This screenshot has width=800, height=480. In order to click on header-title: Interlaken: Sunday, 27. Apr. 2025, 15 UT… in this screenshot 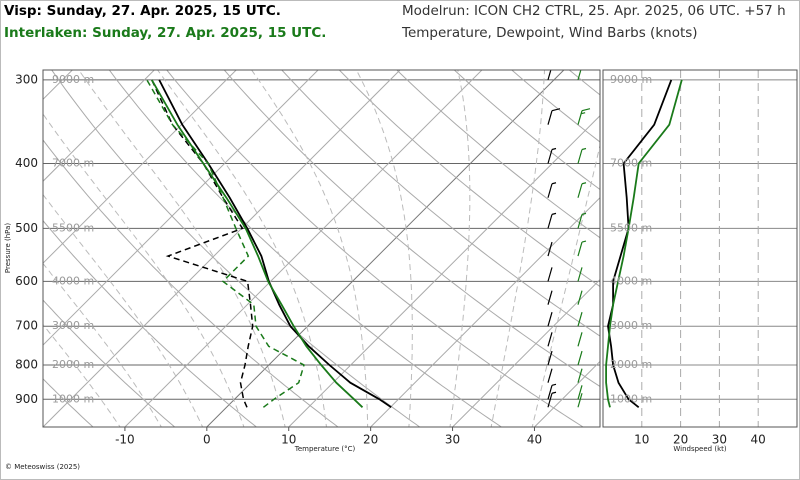, I will do `click(165, 33)`.